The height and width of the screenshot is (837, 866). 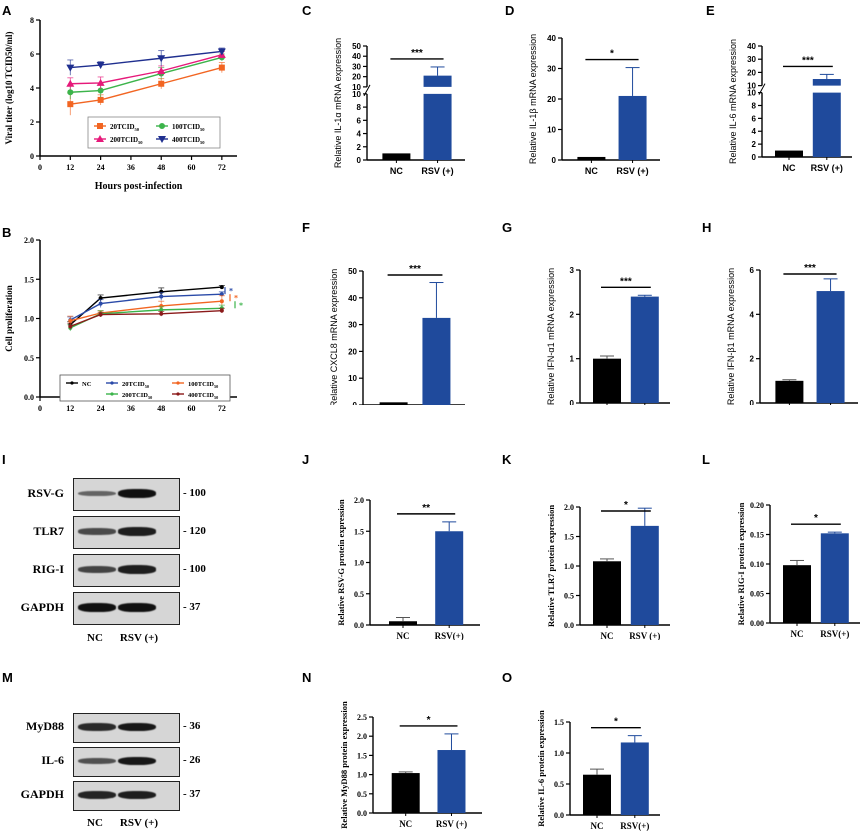 I want to click on x-tick-label: 0, so click(x=40, y=167).